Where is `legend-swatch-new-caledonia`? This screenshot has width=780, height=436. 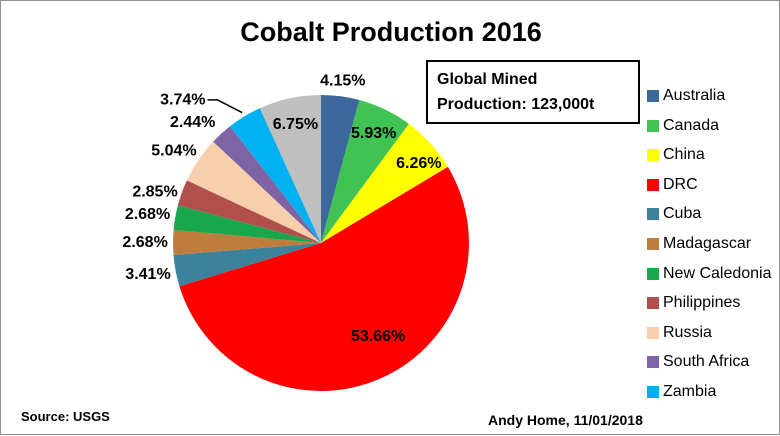
legend-swatch-new-caledonia is located at coordinates (653, 273).